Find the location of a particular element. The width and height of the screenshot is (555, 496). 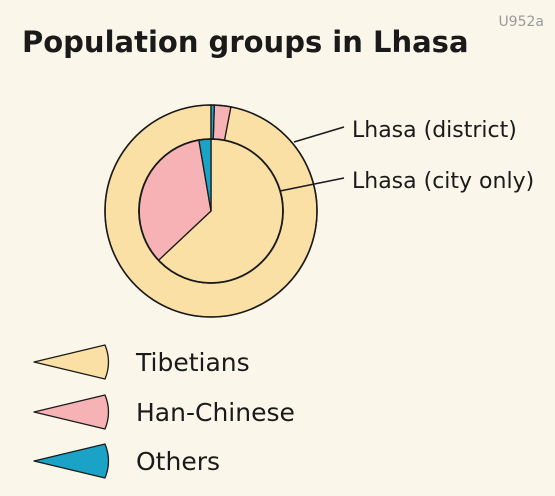

district-leader-line is located at coordinates (319, 134).